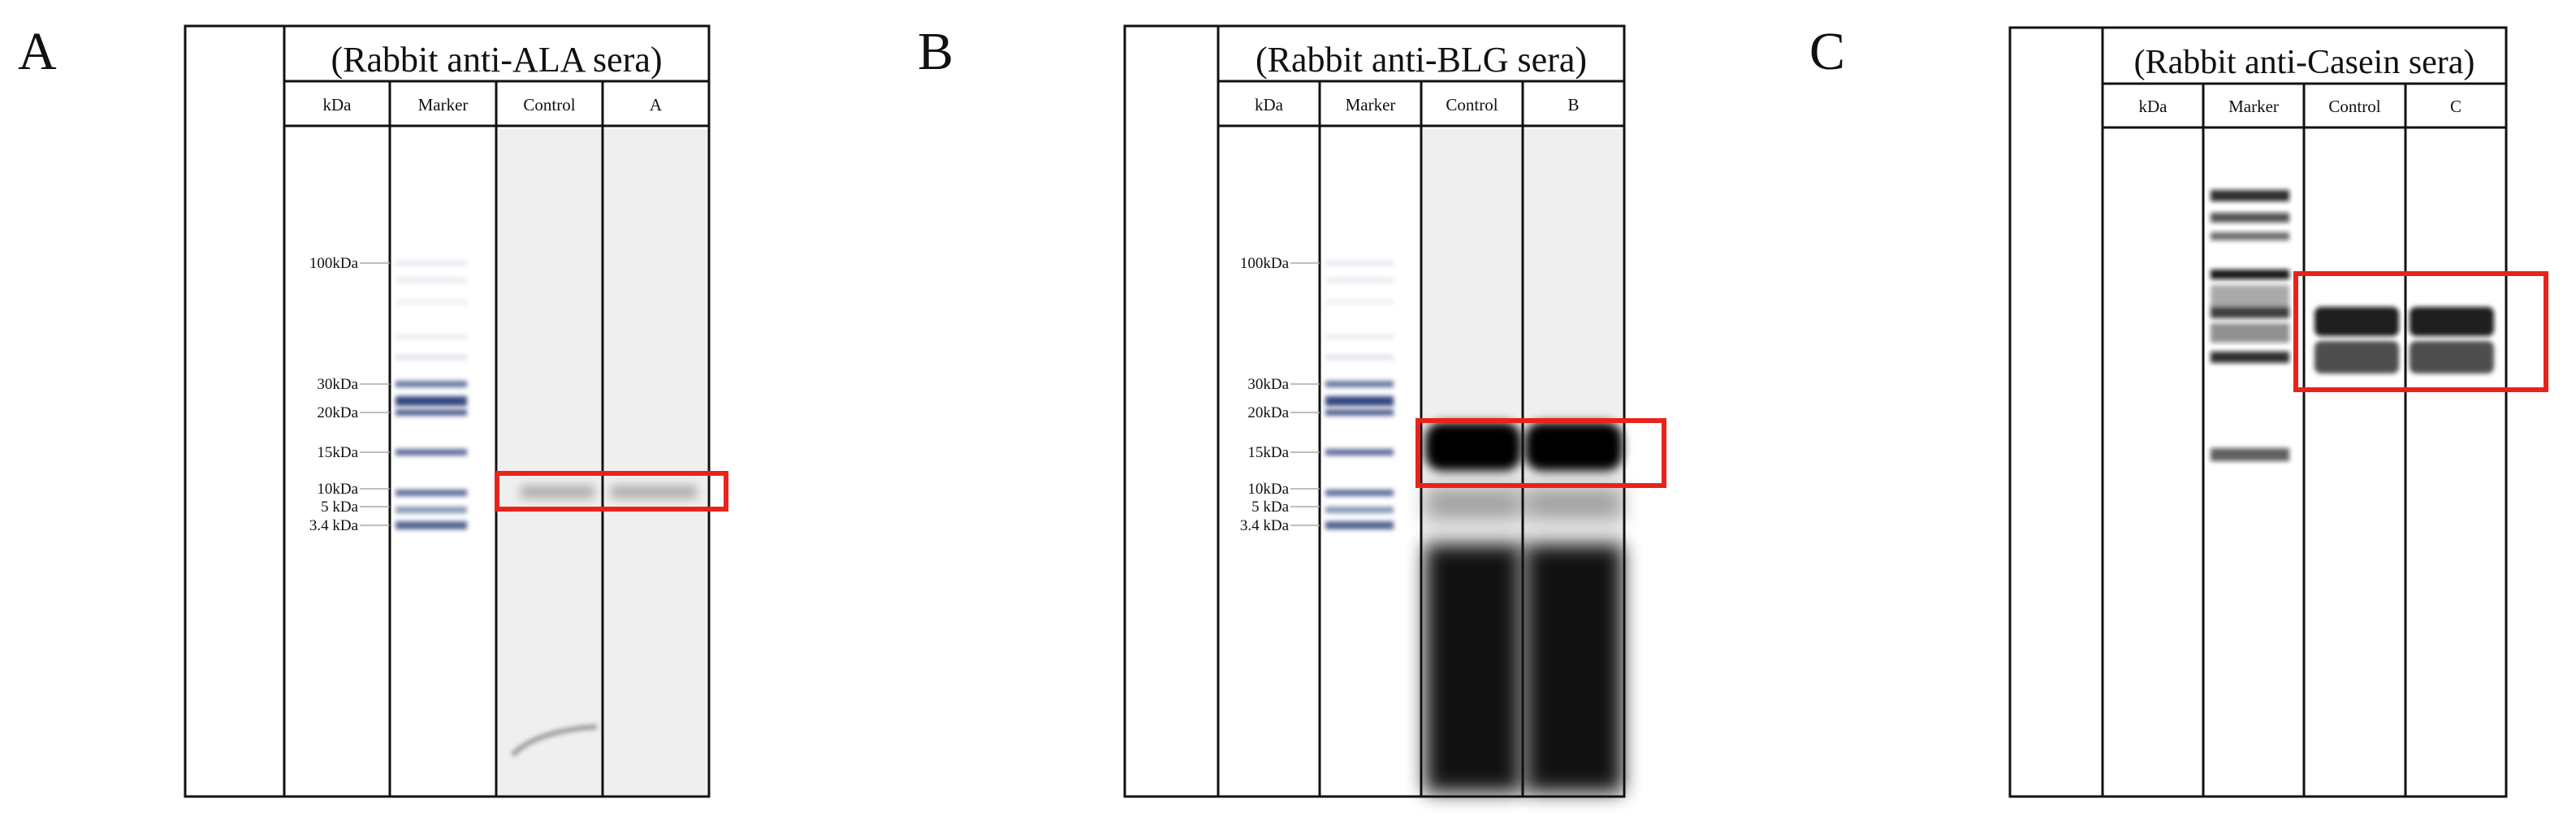  What do you see at coordinates (2304, 62) in the screenshot?
I see `panel-title: (Rabbit anti-Casein sera)` at bounding box center [2304, 62].